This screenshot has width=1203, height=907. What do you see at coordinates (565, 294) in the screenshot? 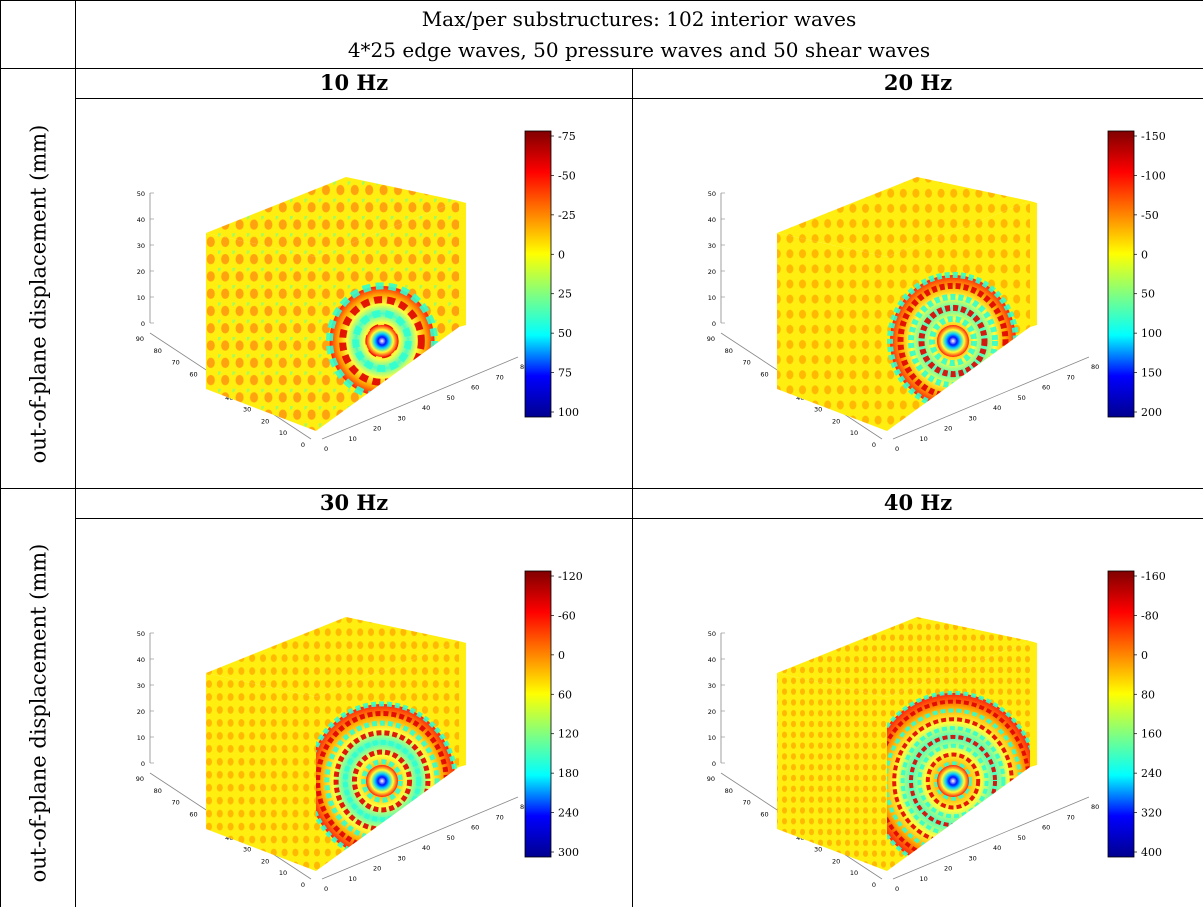
I see `colorbar-tick-label: 25` at bounding box center [565, 294].